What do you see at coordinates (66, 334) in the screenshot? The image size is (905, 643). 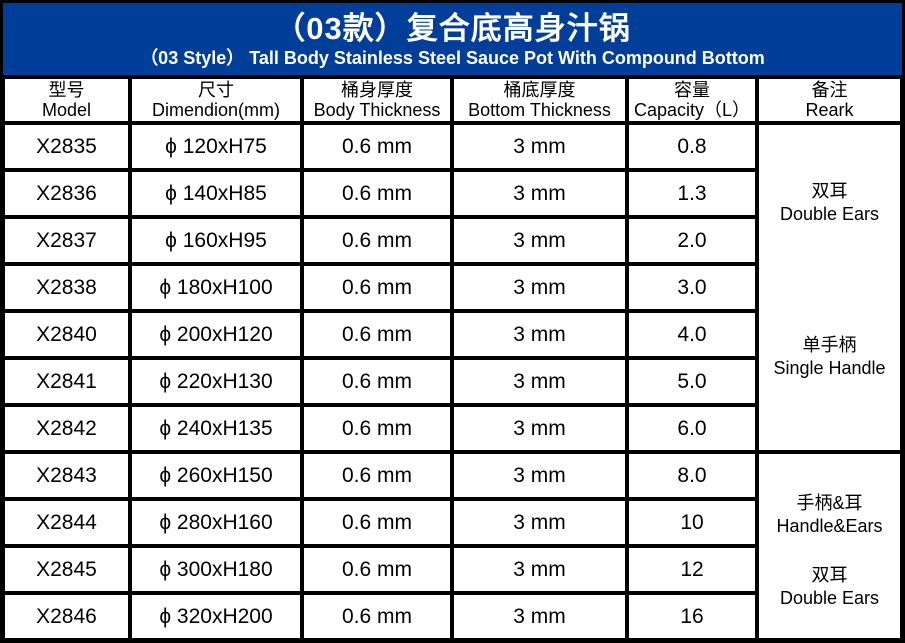 I see `model-cell: X2840` at bounding box center [66, 334].